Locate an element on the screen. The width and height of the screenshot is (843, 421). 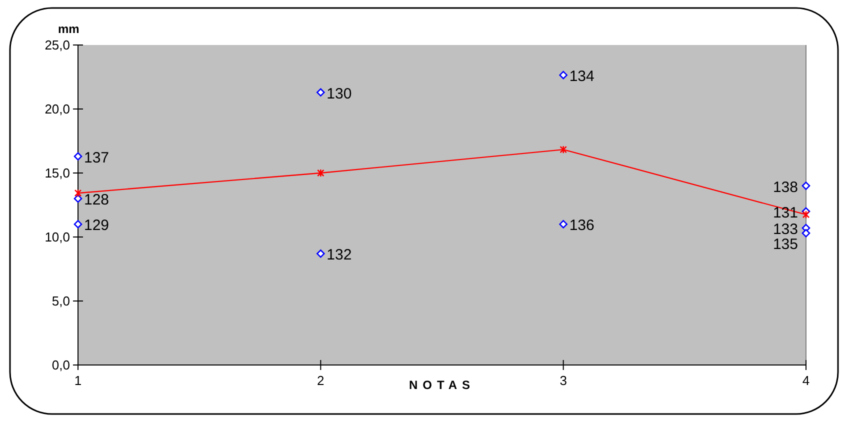
y-tick-label: 20,0 is located at coordinates (57, 109).